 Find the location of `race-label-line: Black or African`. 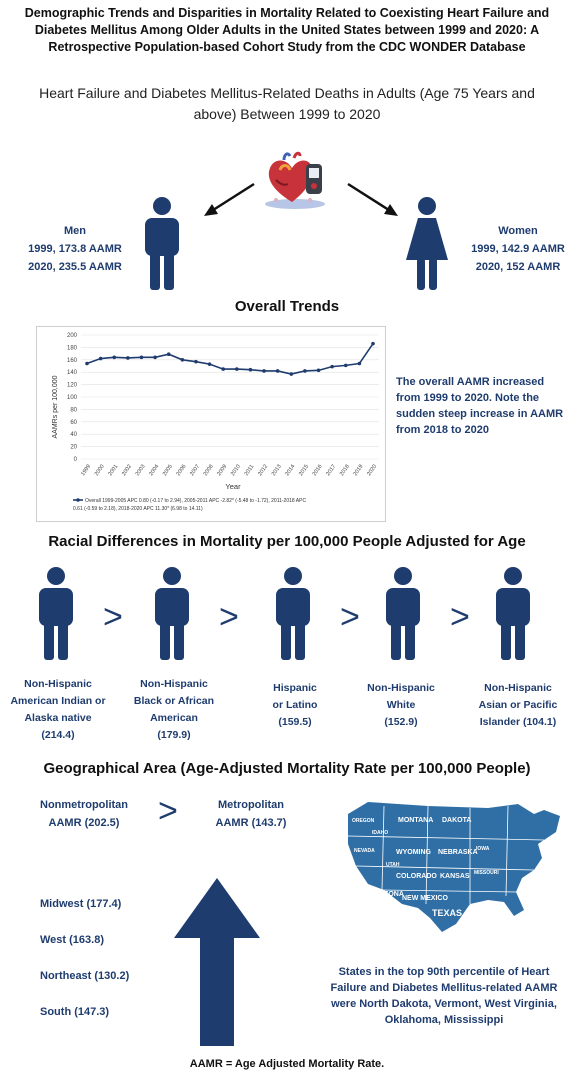

race-label-line: Black or African is located at coordinates (174, 701).